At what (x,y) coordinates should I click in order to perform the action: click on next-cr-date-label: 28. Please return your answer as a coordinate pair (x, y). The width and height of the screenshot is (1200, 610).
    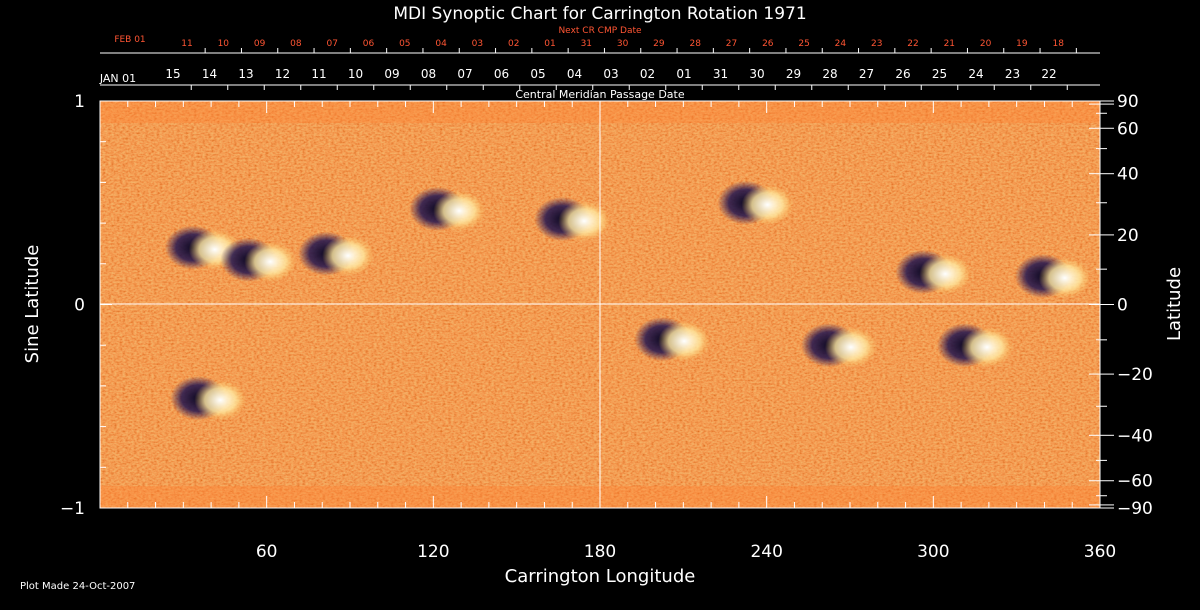
    Looking at the image, I should click on (695, 44).